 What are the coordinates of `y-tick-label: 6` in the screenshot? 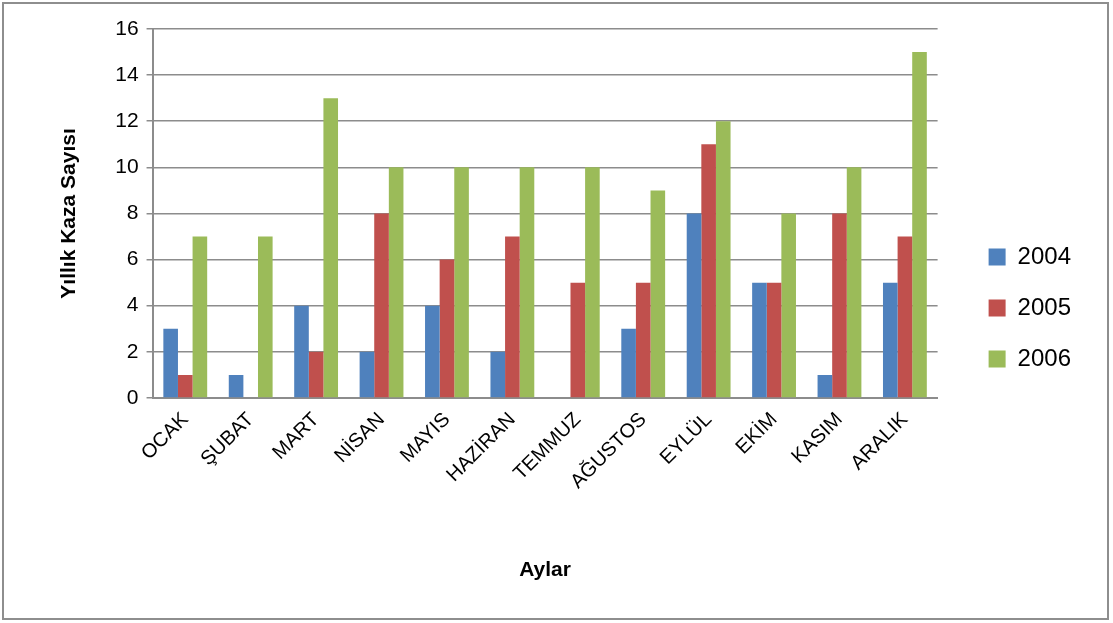 It's located at (132, 258).